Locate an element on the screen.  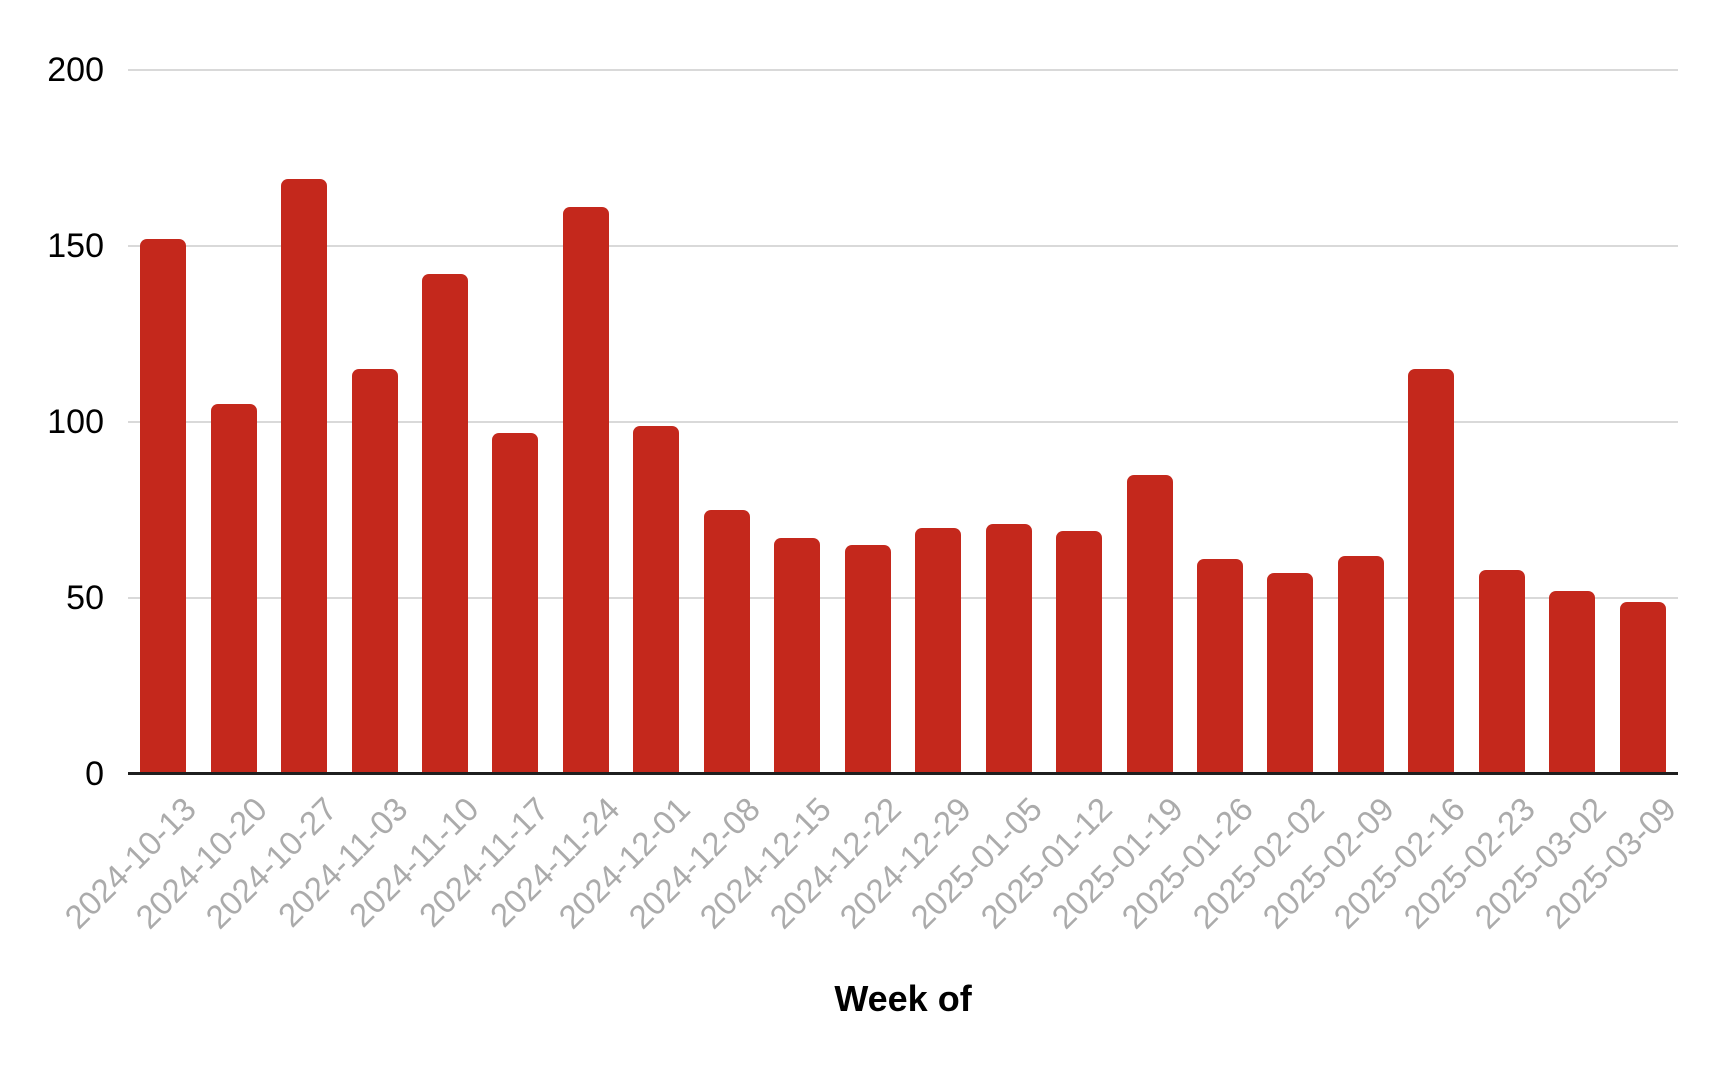
y-tick-label-150: 150 is located at coordinates (75, 246).